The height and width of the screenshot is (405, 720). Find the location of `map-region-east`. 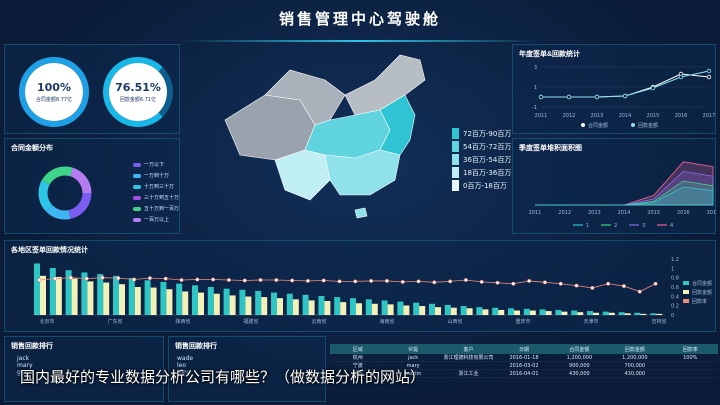

map-region-east is located at coordinates (397, 125).